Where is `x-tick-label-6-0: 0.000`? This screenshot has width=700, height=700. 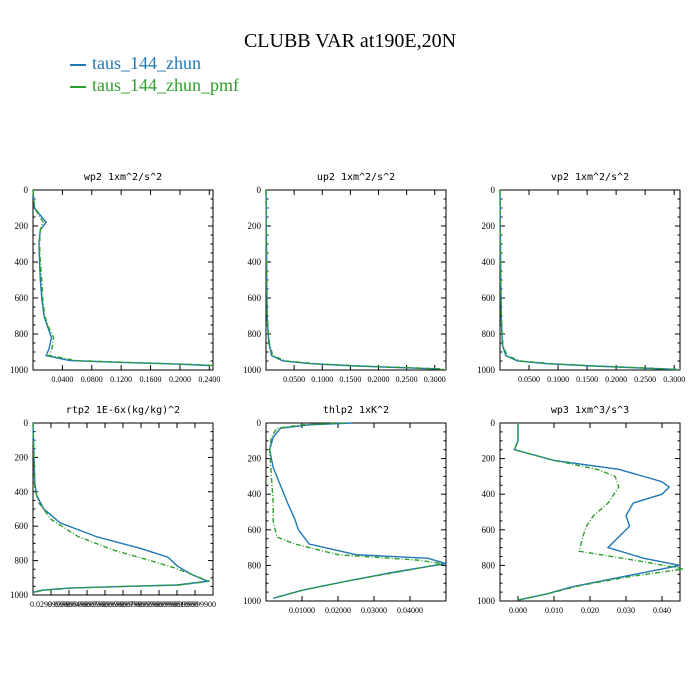 x-tick-label-6-0: 0.000 is located at coordinates (518, 610).